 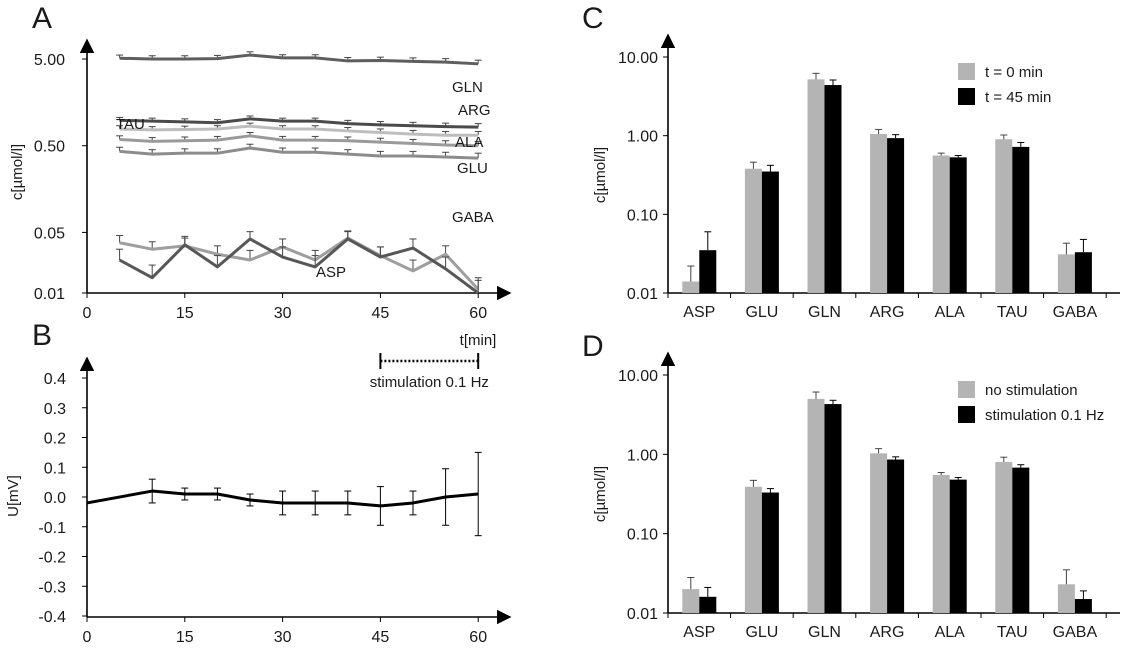 I want to click on panel-a-series-arg: ARG, so click(x=303, y=115).